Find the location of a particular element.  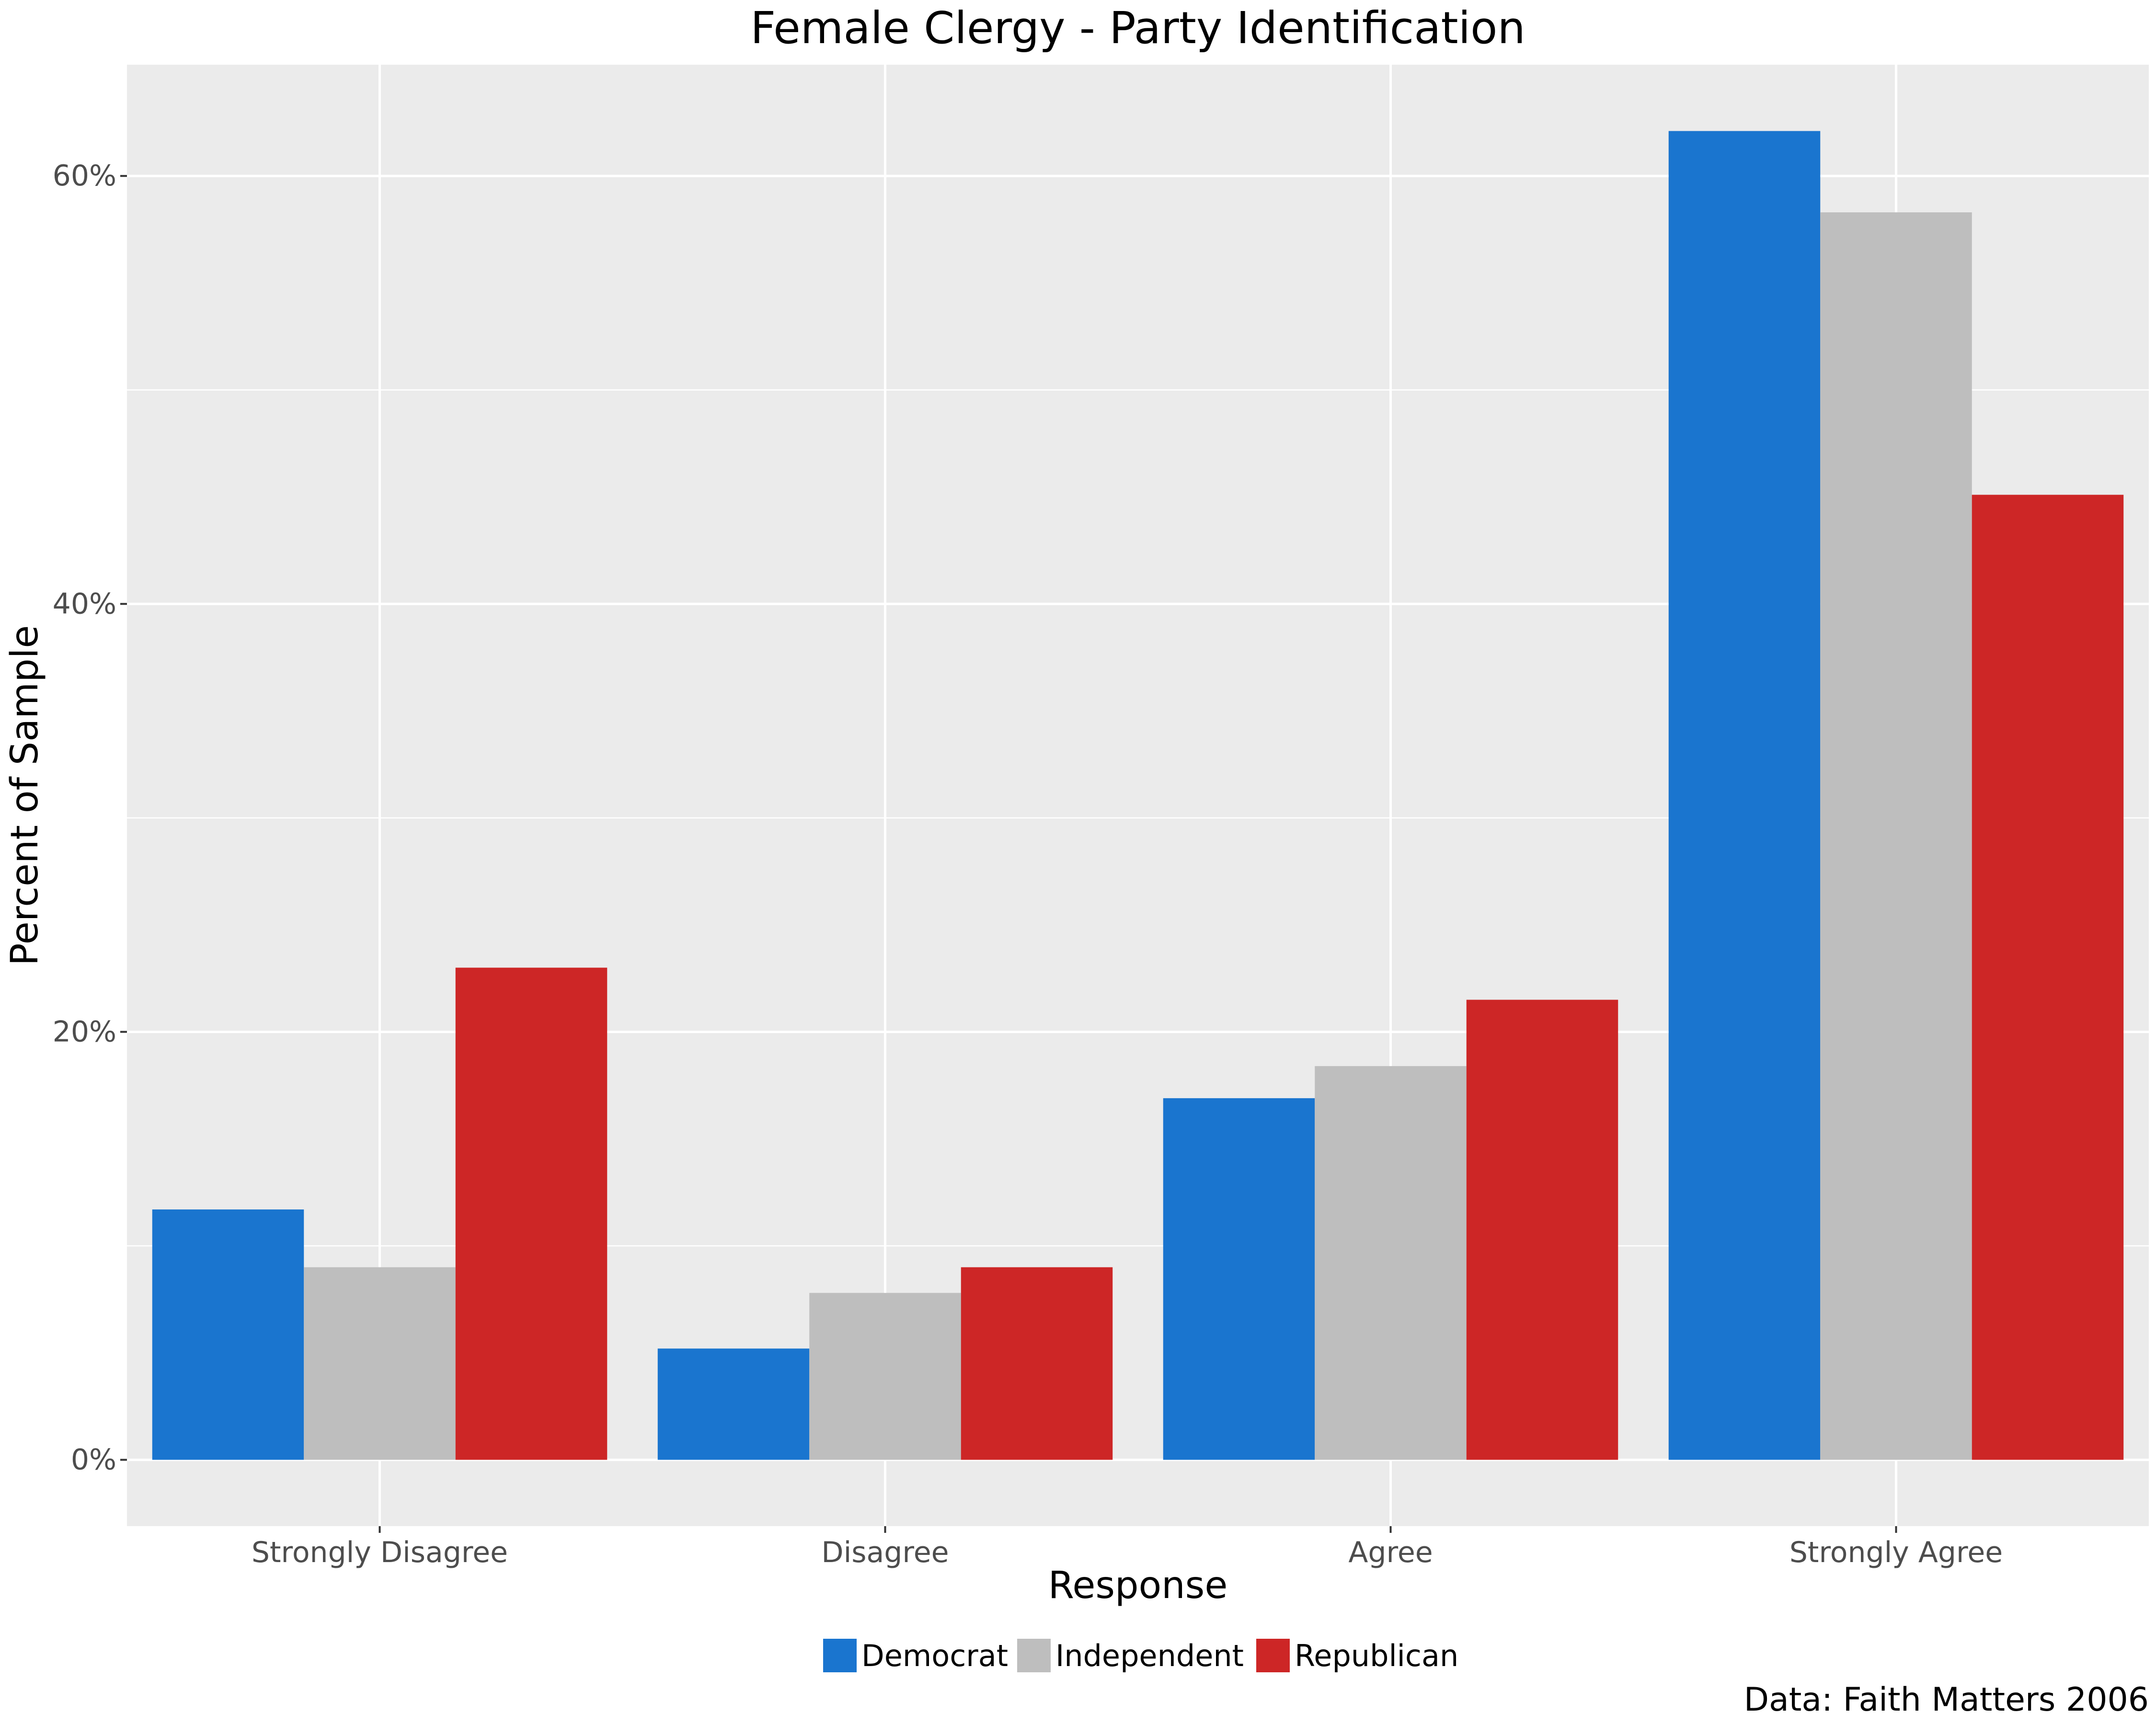

y-axis-title: Percent of Sample is located at coordinates (24, 795).